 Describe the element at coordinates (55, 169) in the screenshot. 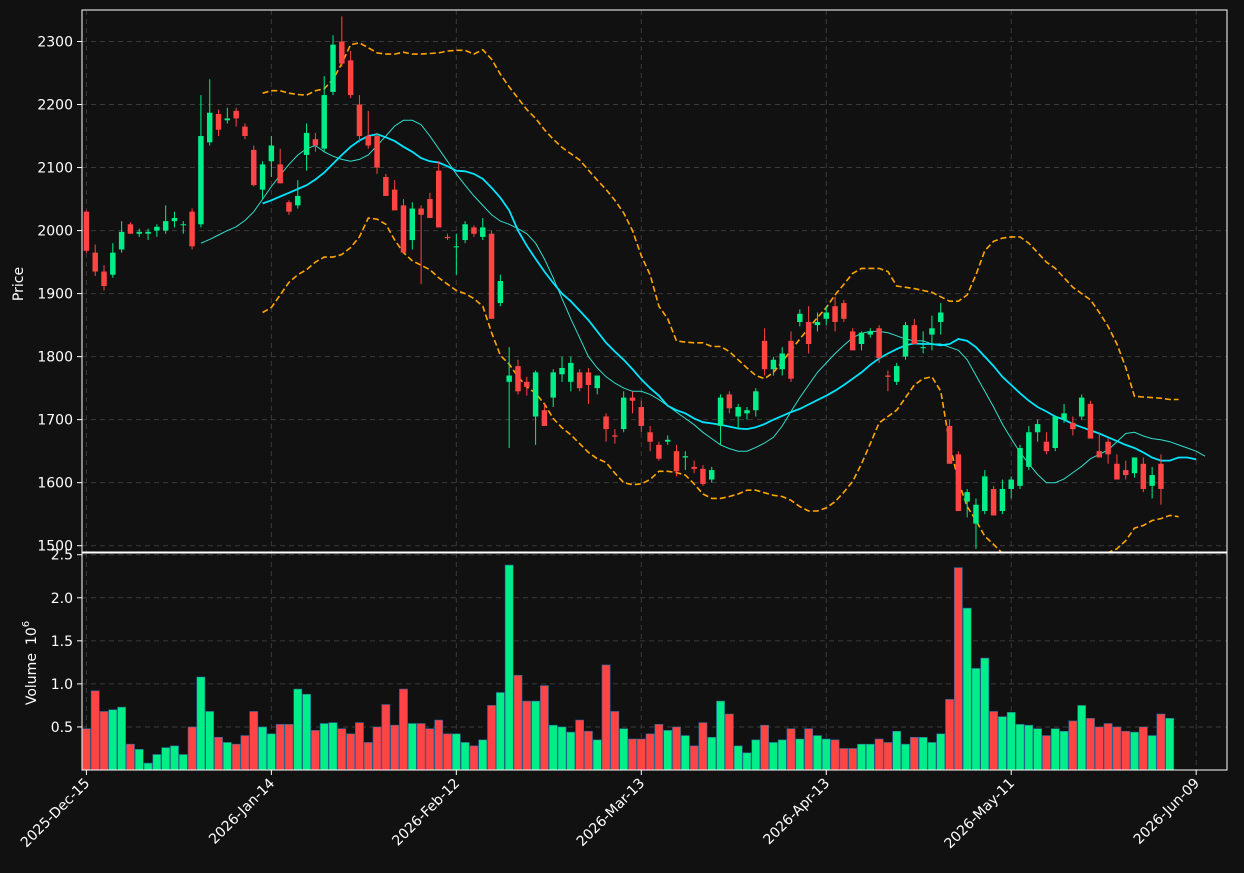

I see `price-tick-label: 2100` at that location.